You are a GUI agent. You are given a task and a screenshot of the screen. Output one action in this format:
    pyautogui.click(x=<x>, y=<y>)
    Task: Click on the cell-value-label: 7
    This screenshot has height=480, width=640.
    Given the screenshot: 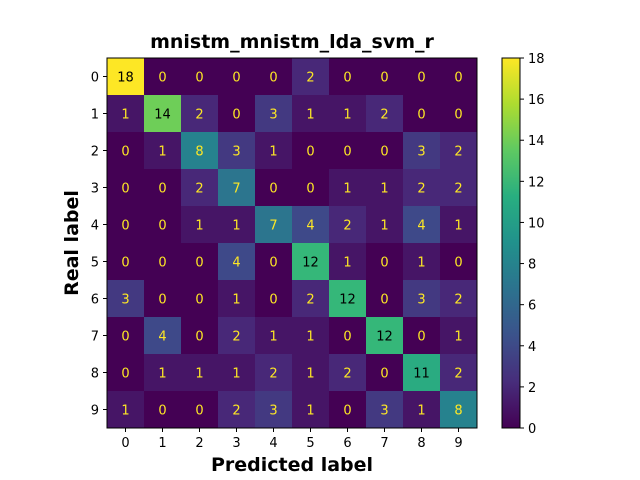 What is the action you would take?
    pyautogui.click(x=273, y=226)
    